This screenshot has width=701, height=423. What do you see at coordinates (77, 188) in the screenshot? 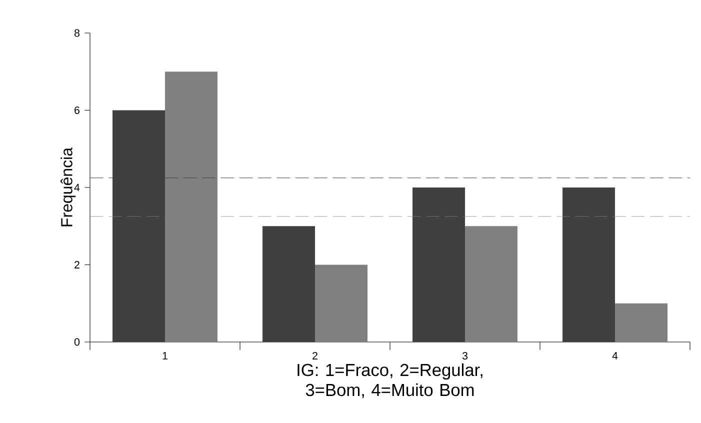
I see `y-tick-label: 4` at bounding box center [77, 188].